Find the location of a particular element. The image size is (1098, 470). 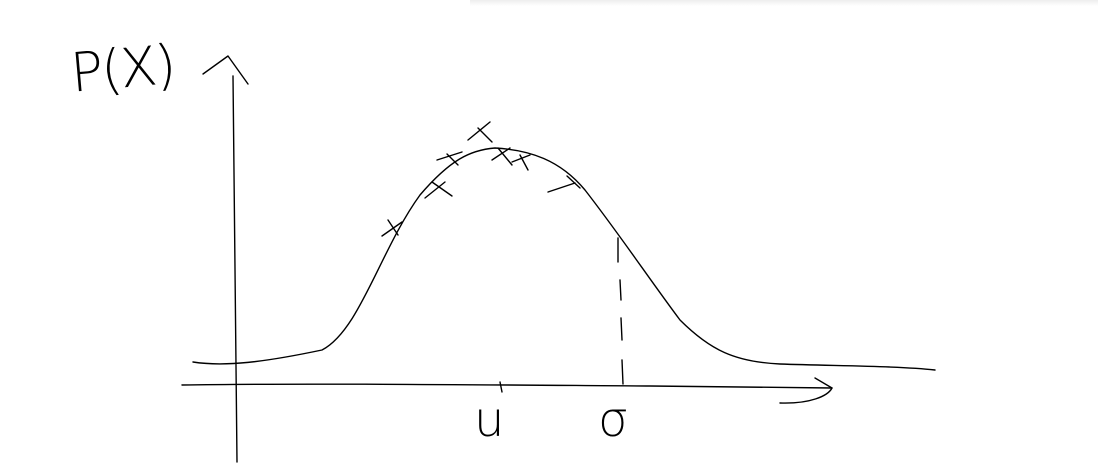

sigma-label: σ is located at coordinates (613, 420).